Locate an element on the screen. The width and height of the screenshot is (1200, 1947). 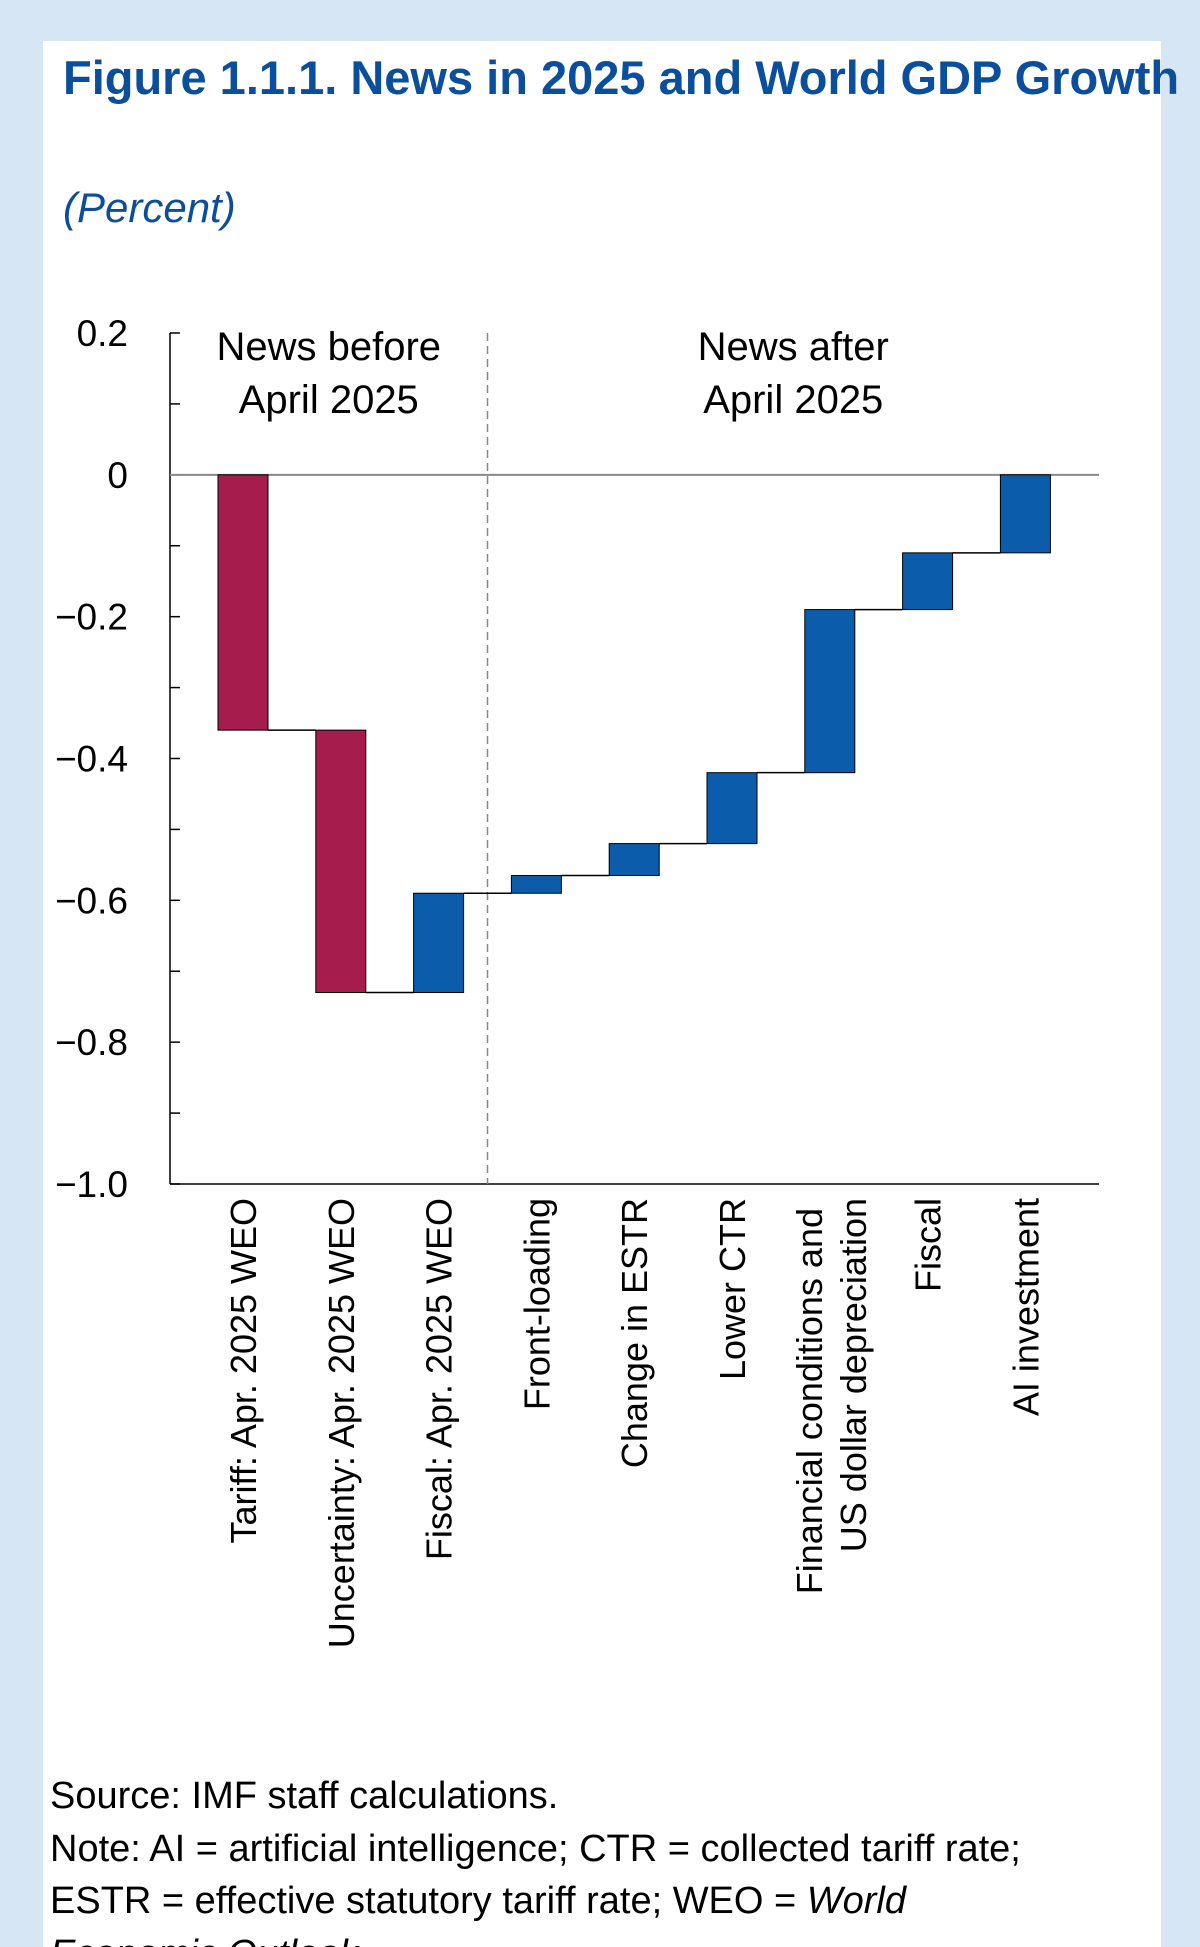
x-tick-label: Fiscal is located at coordinates (928, 1245).